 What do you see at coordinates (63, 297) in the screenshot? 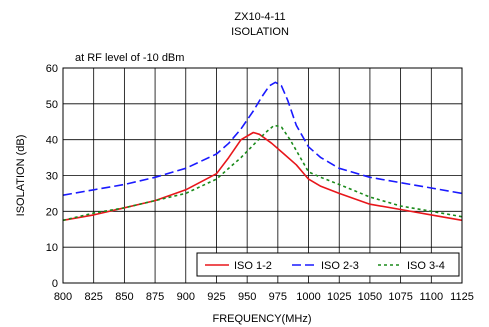
I see `x-tick-label: 800` at bounding box center [63, 297].